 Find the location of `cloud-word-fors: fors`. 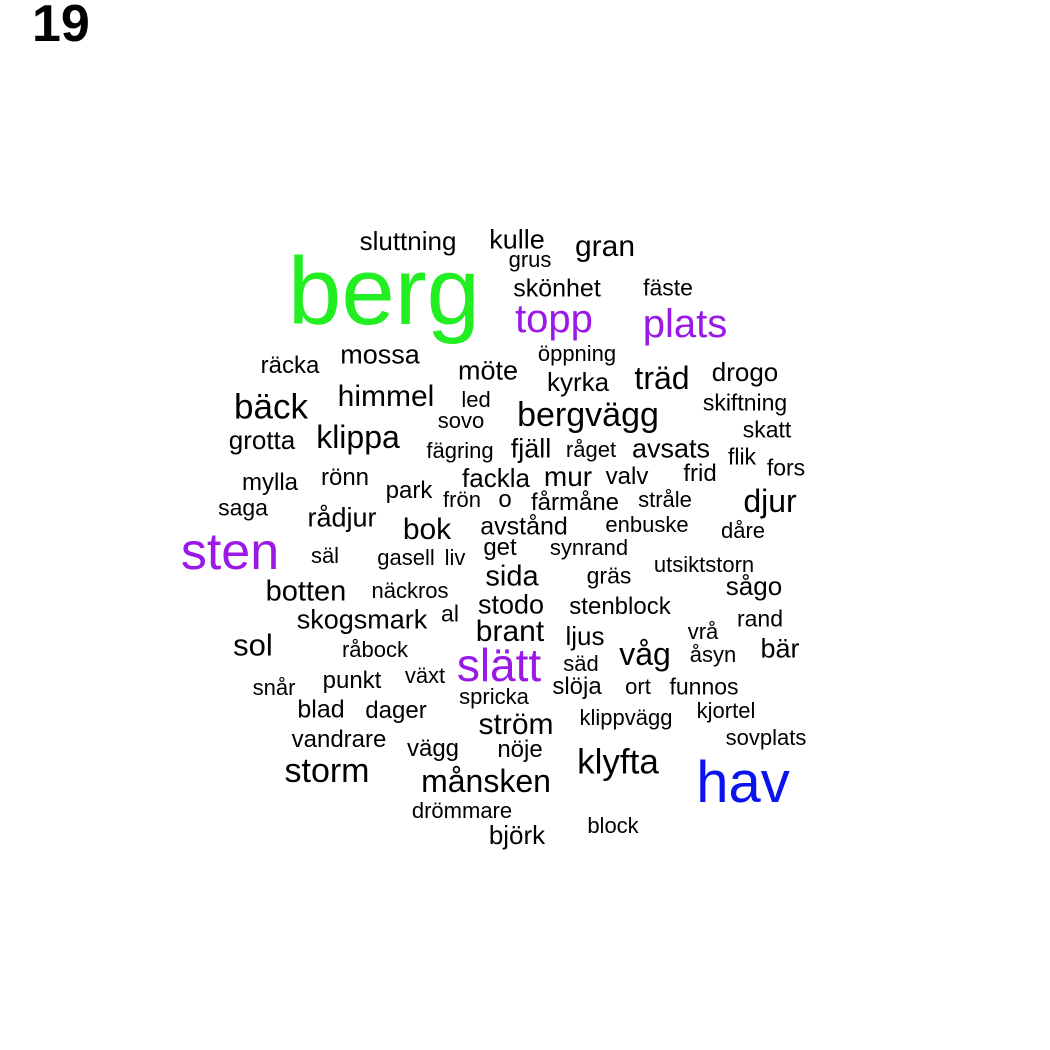

cloud-word-fors: fors is located at coordinates (786, 467).